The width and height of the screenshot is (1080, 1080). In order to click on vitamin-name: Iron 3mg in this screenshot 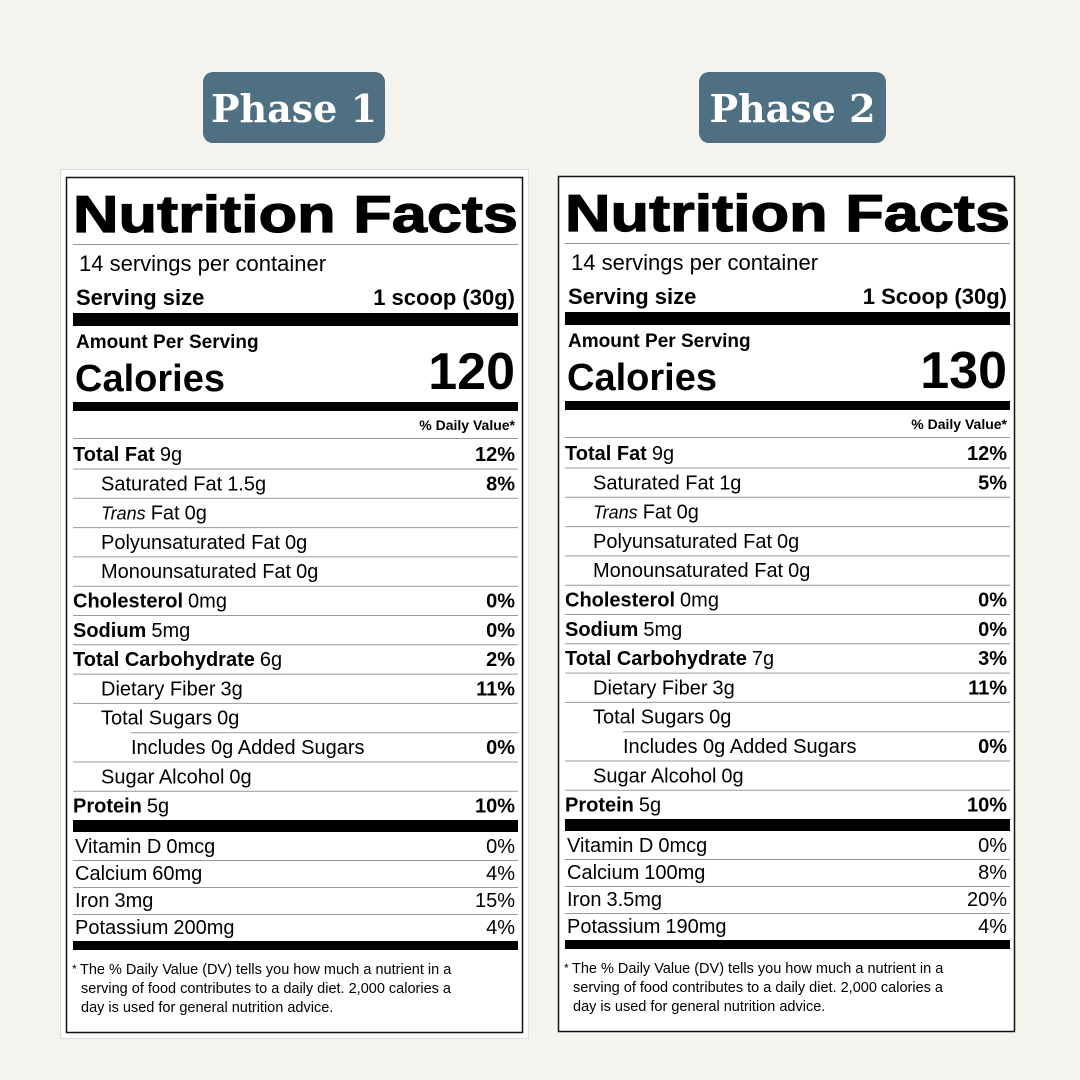, I will do `click(114, 901)`.